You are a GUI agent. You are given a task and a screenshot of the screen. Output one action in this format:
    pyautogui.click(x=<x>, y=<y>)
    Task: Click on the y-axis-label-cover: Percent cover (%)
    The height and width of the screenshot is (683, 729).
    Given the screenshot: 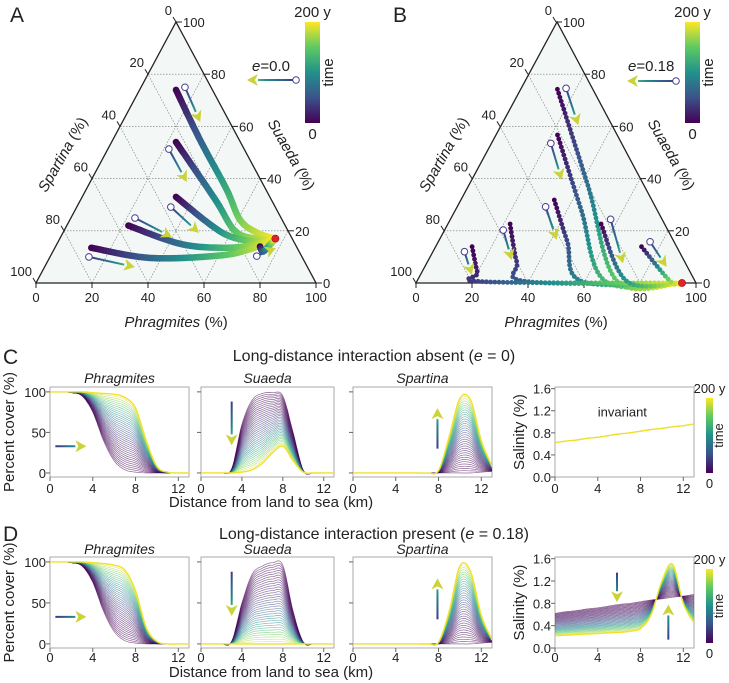 What is the action you would take?
    pyautogui.click(x=9, y=432)
    